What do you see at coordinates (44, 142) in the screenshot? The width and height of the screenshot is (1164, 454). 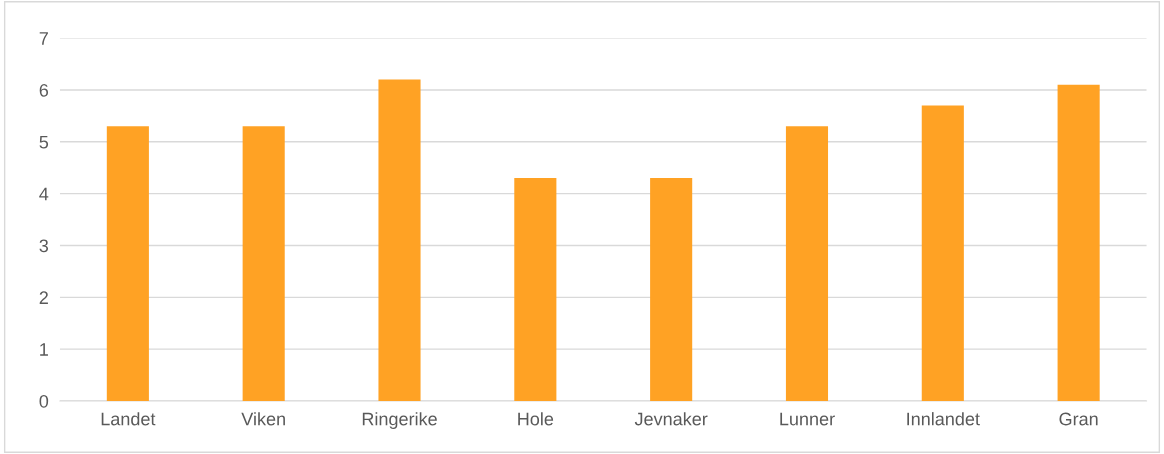 I see `y-tick-label: 5` at bounding box center [44, 142].